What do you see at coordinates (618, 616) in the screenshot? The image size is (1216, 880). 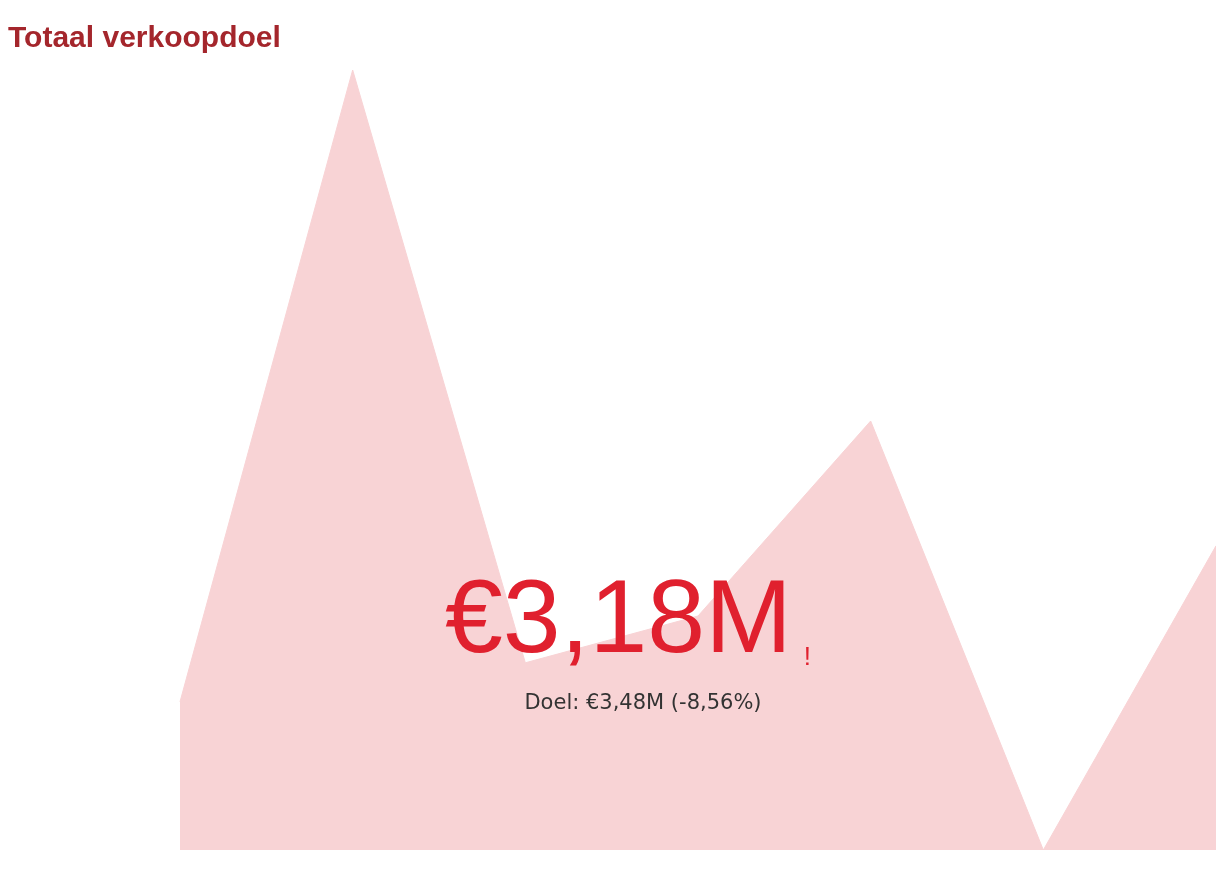 I see `annotation: €3,18M` at bounding box center [618, 616].